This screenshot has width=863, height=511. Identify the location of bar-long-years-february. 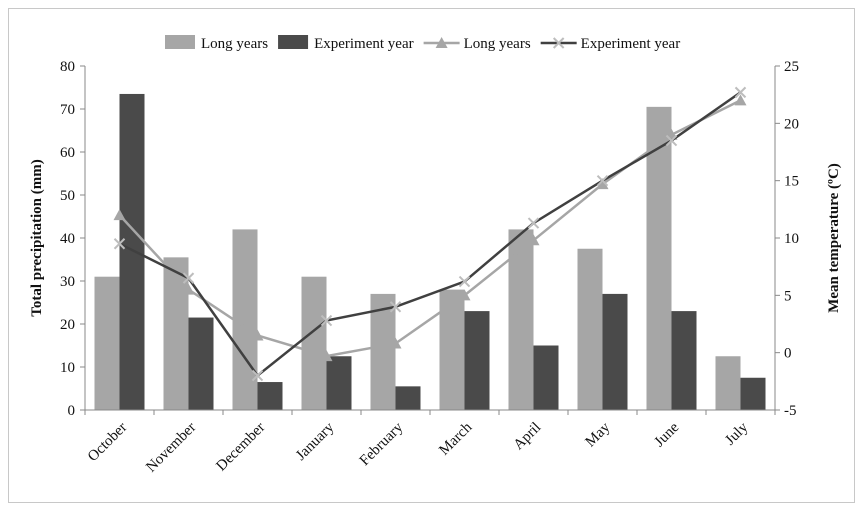
(383, 351).